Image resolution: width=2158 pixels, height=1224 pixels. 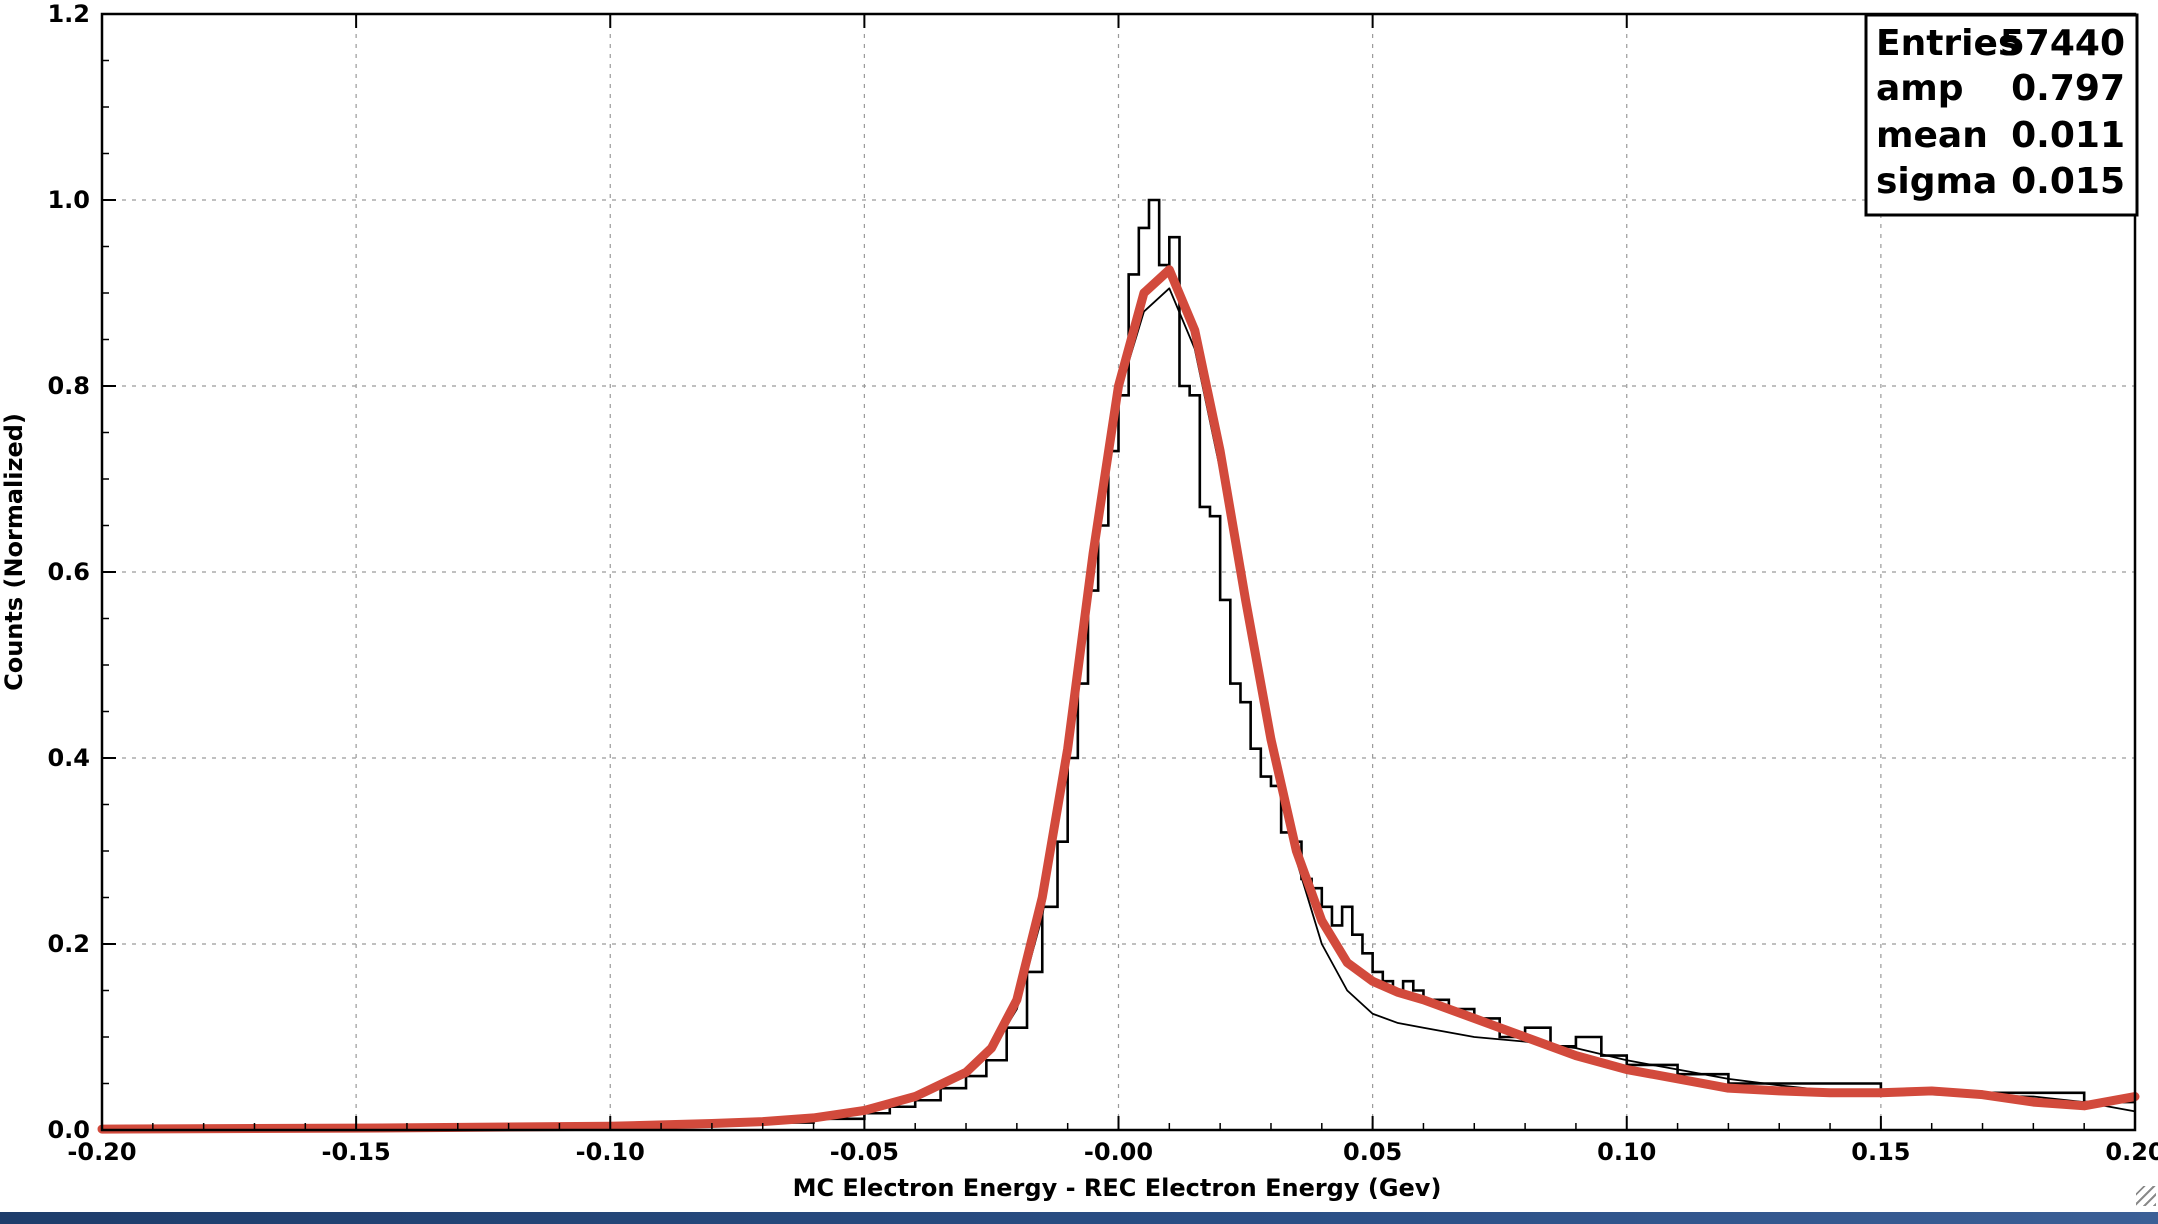 I want to click on stats-value-entries: 57440, so click(x=2062, y=43).